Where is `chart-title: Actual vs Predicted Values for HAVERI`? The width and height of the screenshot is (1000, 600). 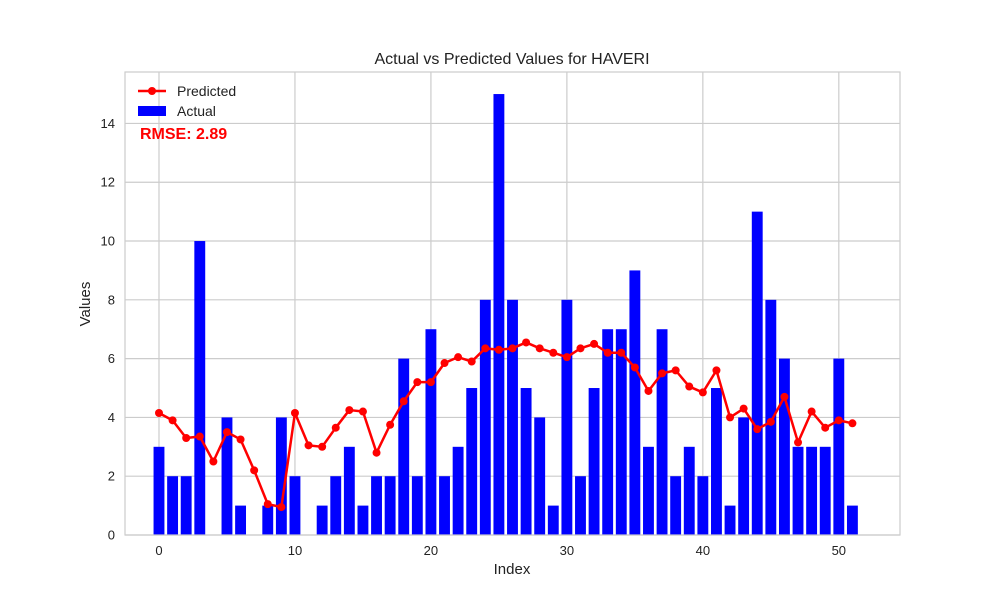
chart-title: Actual vs Predicted Values for HAVERI is located at coordinates (511, 59).